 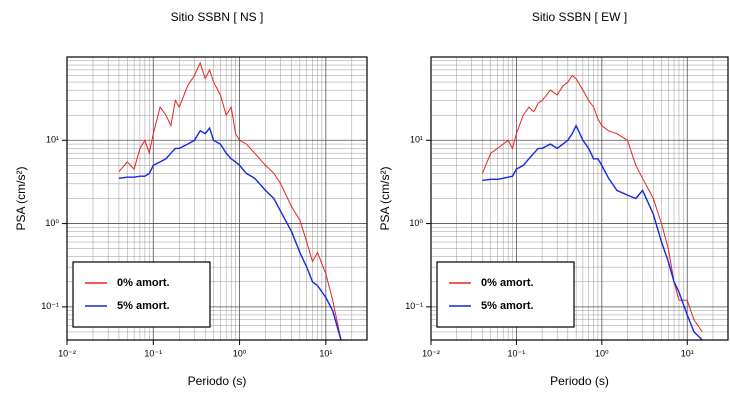 I want to click on chart-title: Sitio SSBN [ NS ], so click(x=217, y=17).